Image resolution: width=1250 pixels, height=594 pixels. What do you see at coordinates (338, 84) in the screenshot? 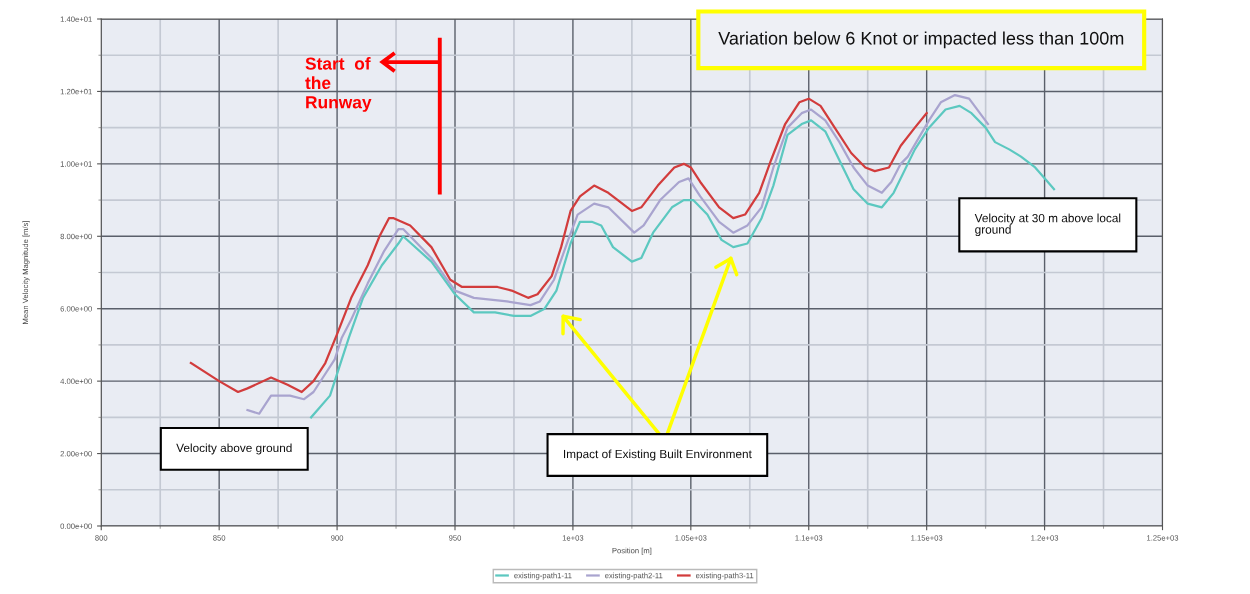
I see `annotation: Start of the Runway` at bounding box center [338, 84].